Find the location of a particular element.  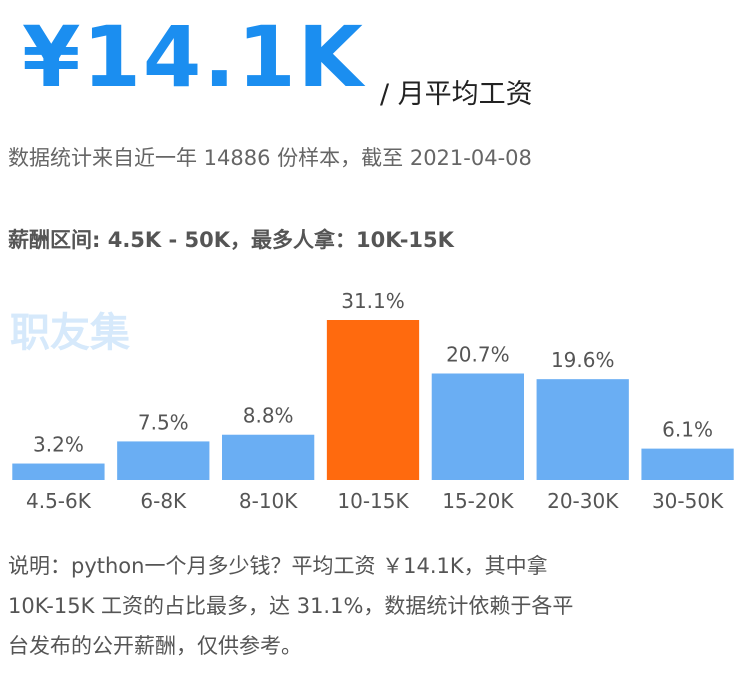

value-label: 8.8% is located at coordinates (268, 416).